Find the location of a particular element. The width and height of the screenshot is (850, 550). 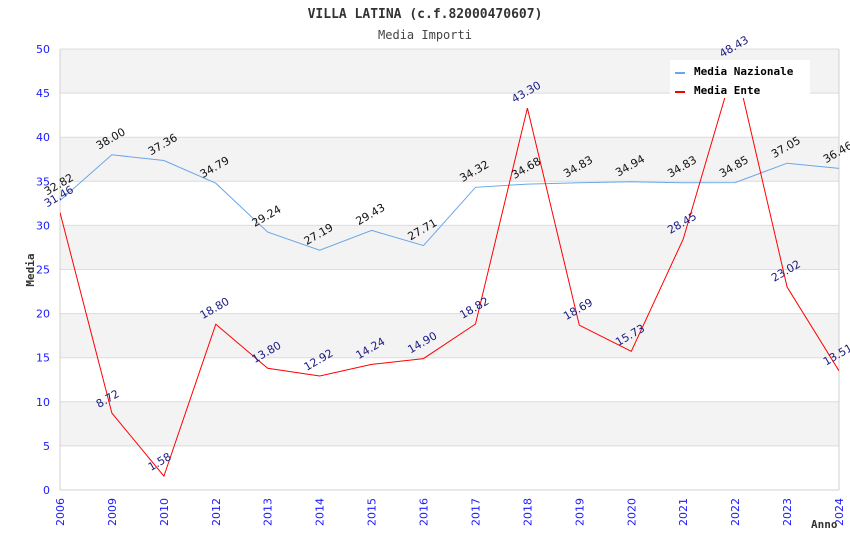

y-axis-ticks: 0 5 10 15 20 25 30 35 40 45 50 is located at coordinates (43, 270).